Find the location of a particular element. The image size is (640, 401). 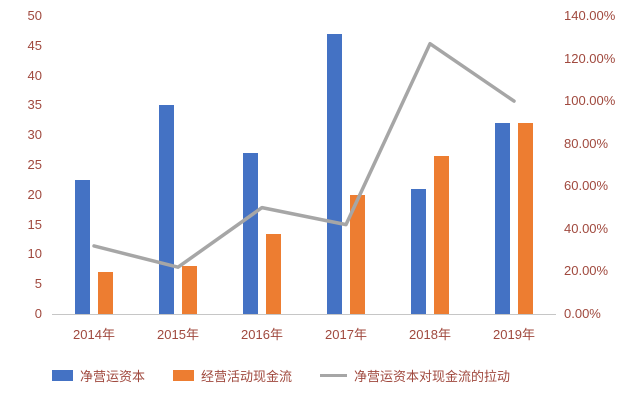

right-axis-tick-label: 0.00% is located at coordinates (582, 313).